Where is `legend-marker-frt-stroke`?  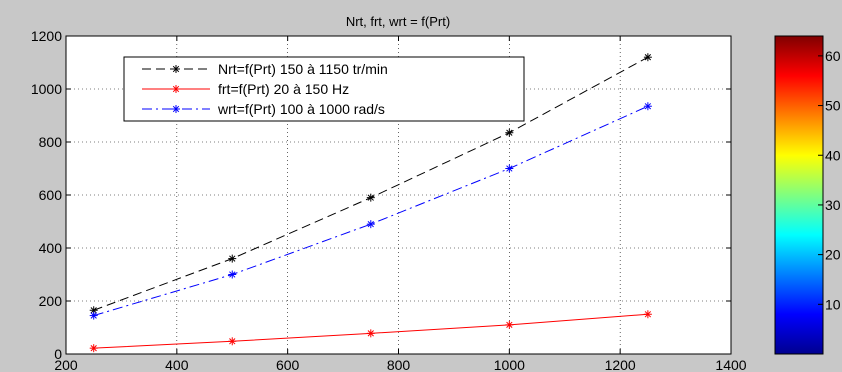
legend-marker-frt-stroke is located at coordinates (176, 89).